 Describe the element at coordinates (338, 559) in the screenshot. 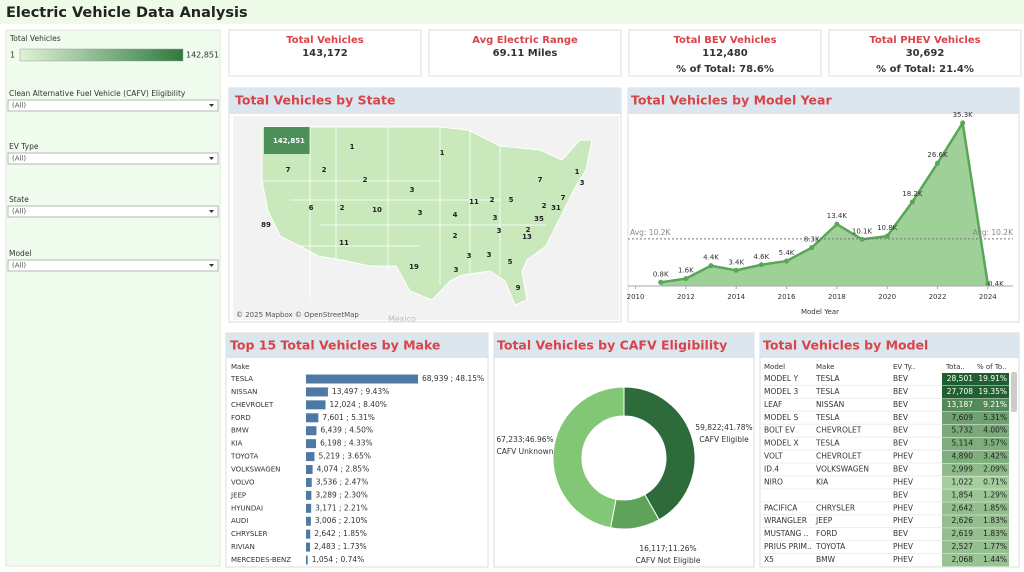

I see `data-label: 1,054 ; 0.74%` at that location.